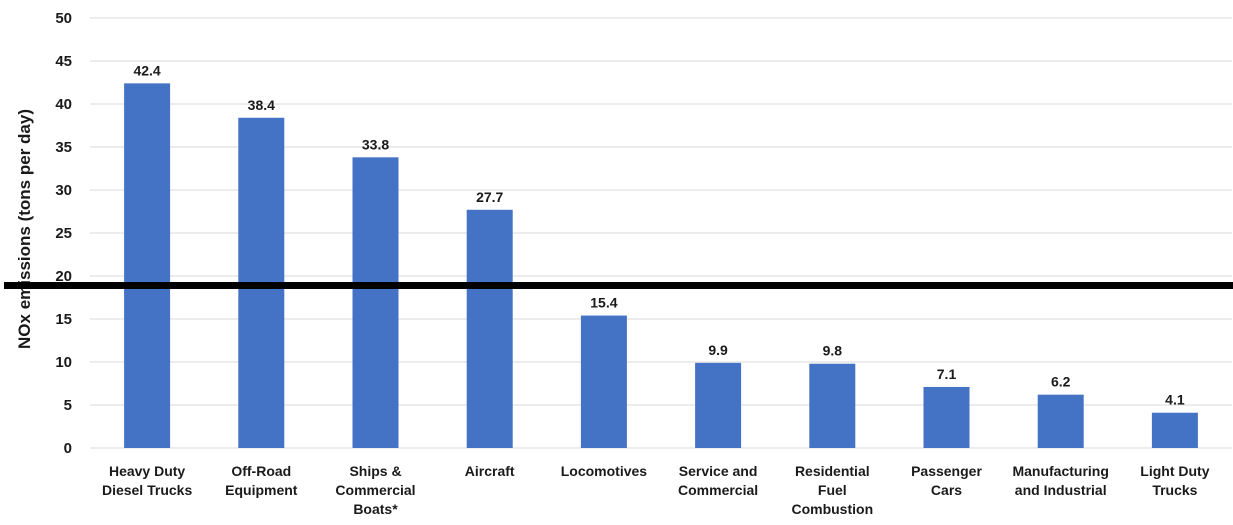 The image size is (1233, 525). I want to click on y-tick-label: 40, so click(63, 104).